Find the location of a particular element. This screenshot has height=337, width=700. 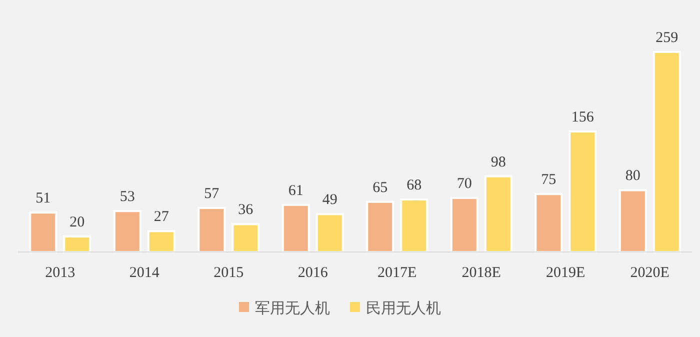

data-label: 53 is located at coordinates (127, 197).